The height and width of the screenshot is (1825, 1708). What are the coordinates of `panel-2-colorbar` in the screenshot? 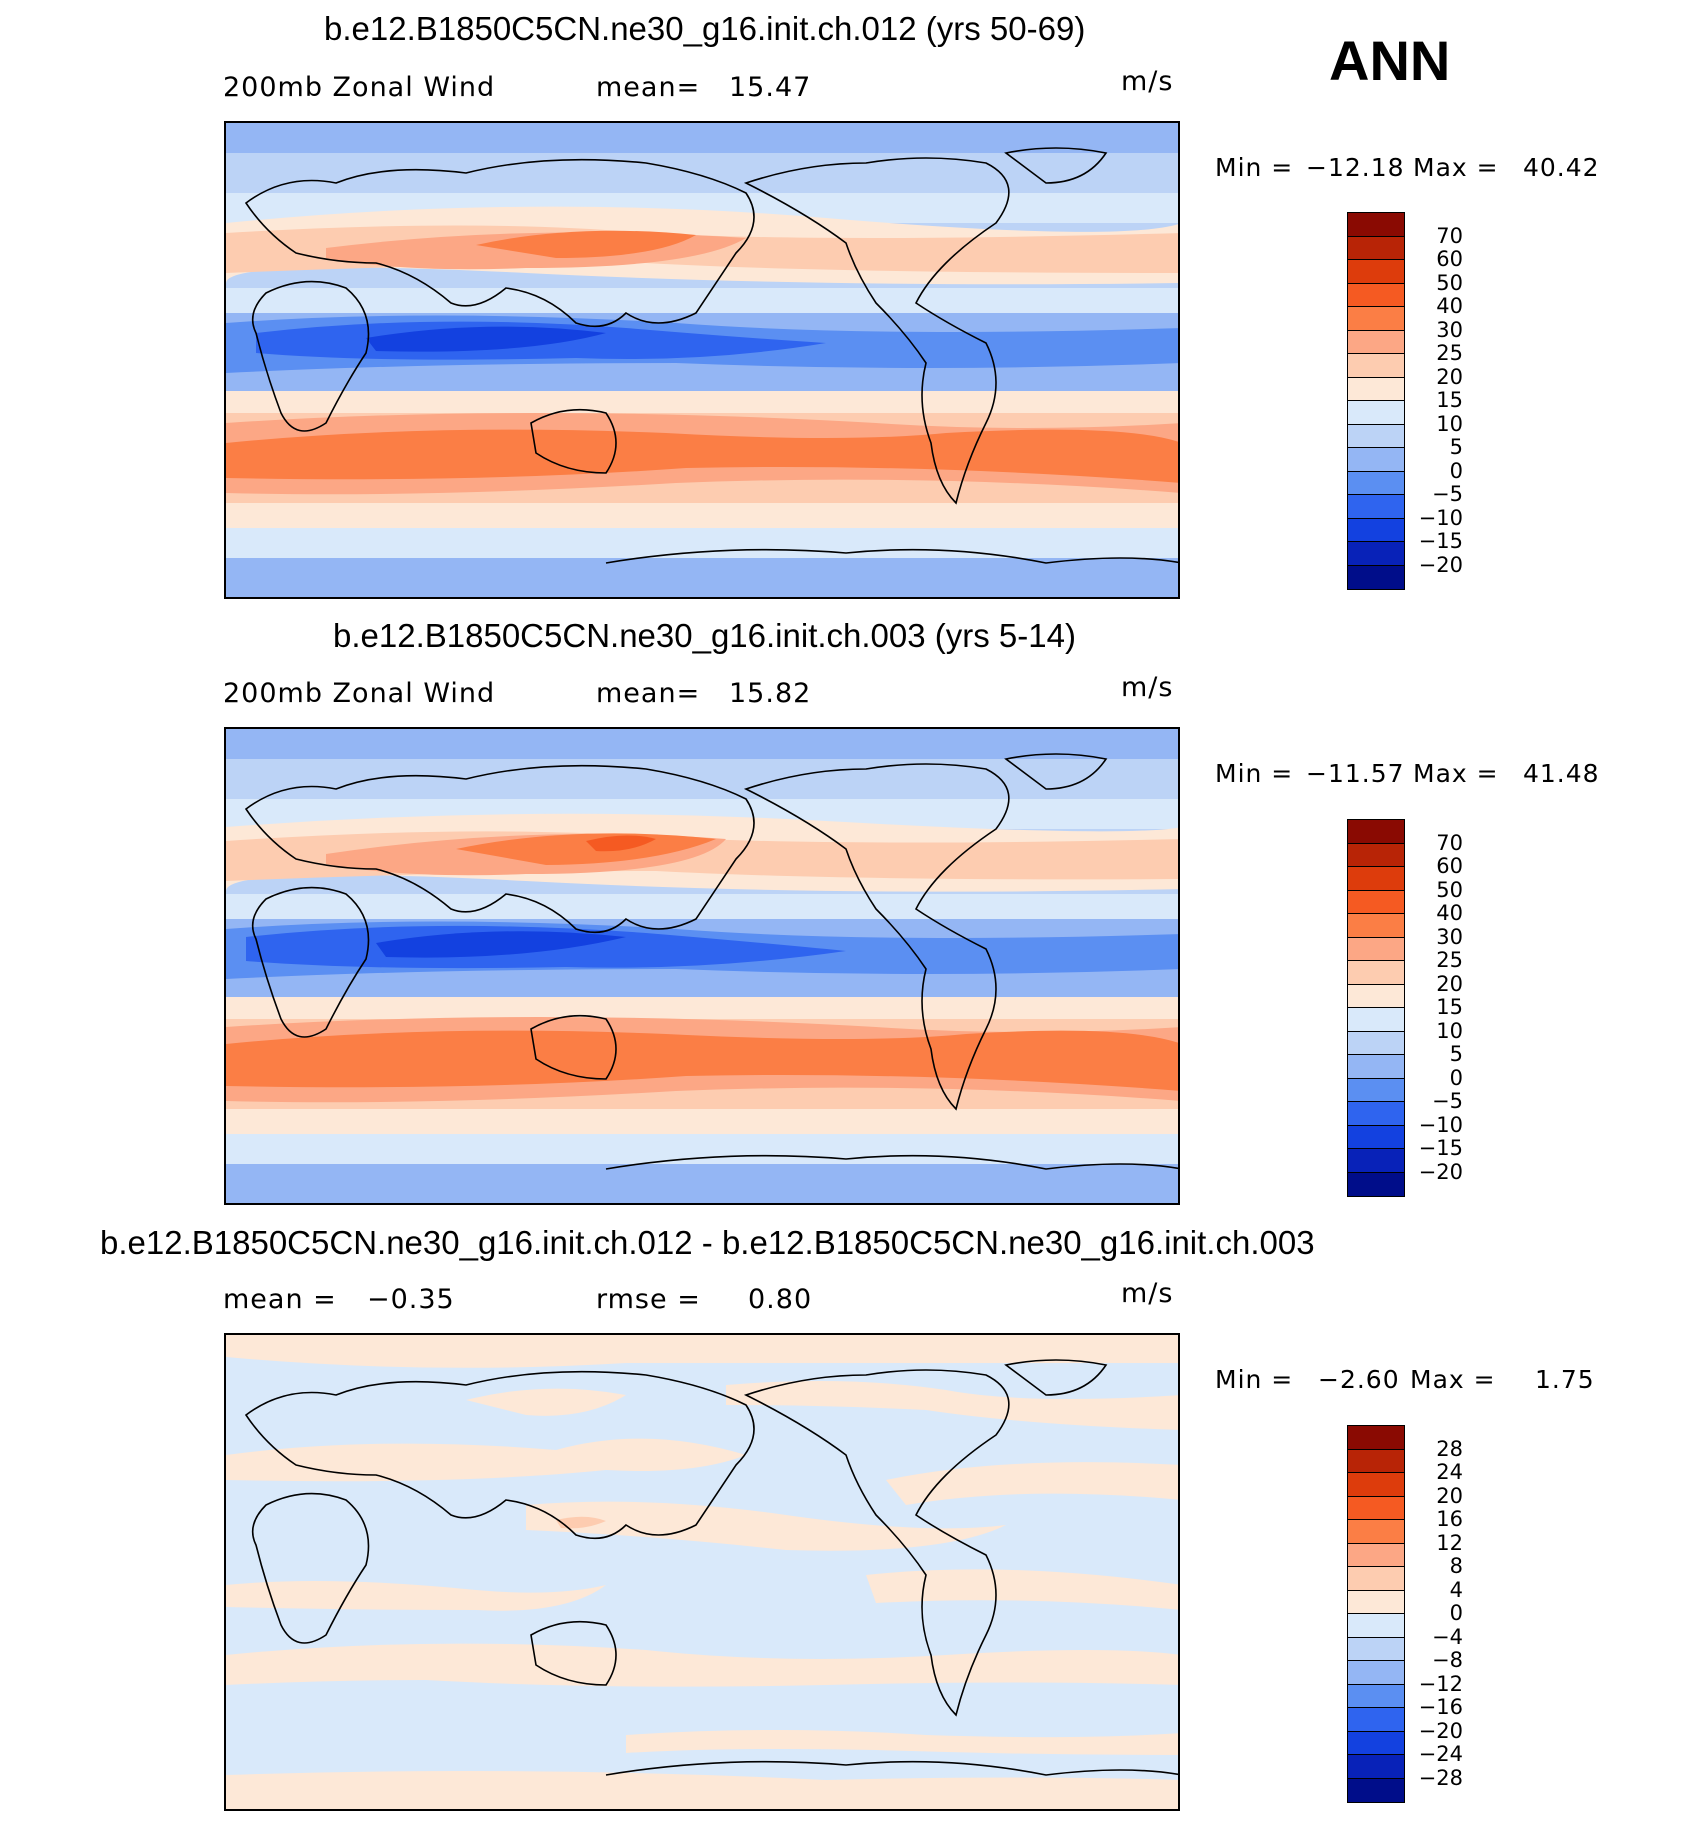 It's located at (1376, 1008).